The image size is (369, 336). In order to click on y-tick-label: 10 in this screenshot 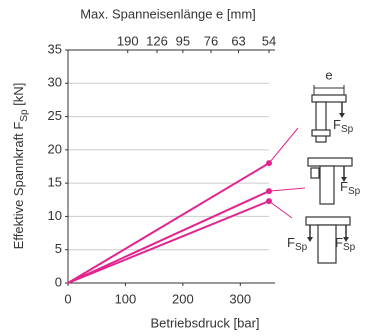, I will do `click(55, 215)`.